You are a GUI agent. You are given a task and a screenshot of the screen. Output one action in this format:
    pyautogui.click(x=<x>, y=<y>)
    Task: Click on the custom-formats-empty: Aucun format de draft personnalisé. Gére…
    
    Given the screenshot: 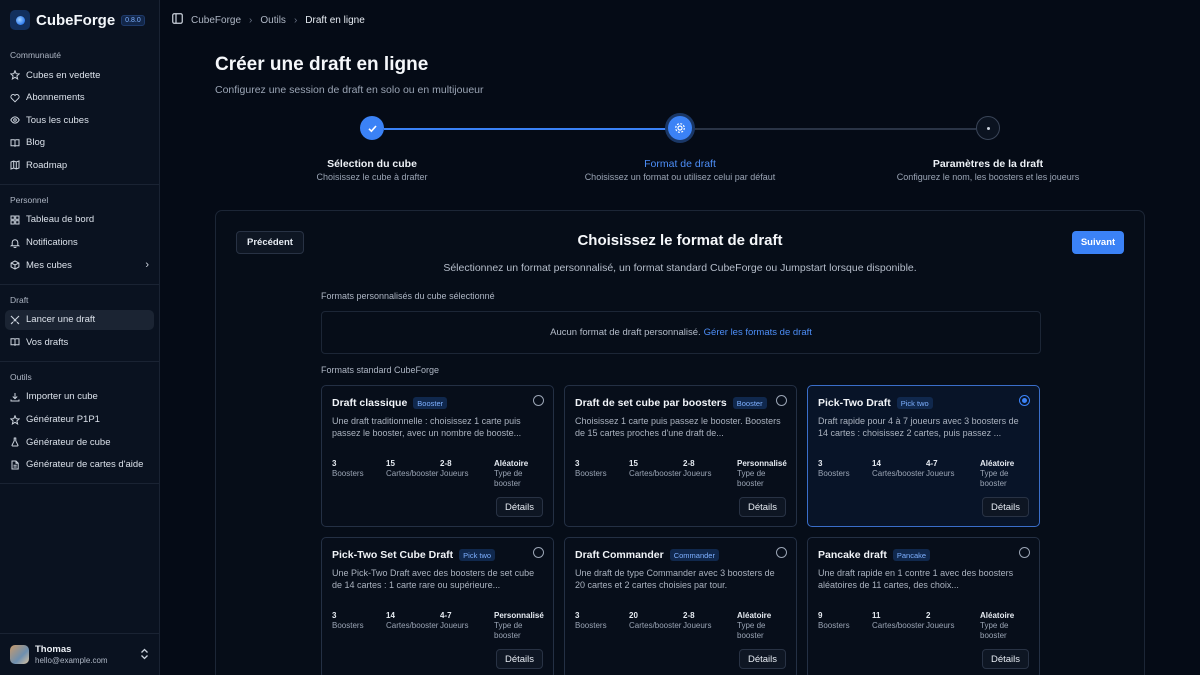 What is the action you would take?
    pyautogui.click(x=681, y=332)
    